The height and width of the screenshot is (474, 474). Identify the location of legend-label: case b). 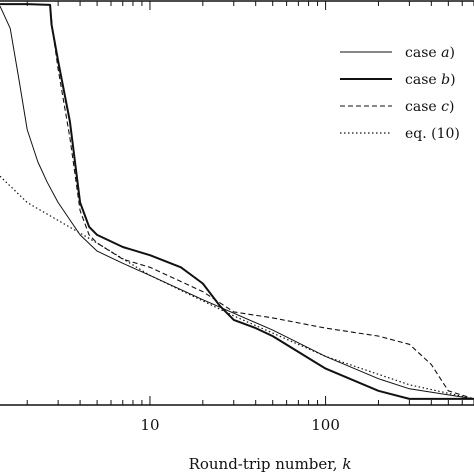
(430, 80).